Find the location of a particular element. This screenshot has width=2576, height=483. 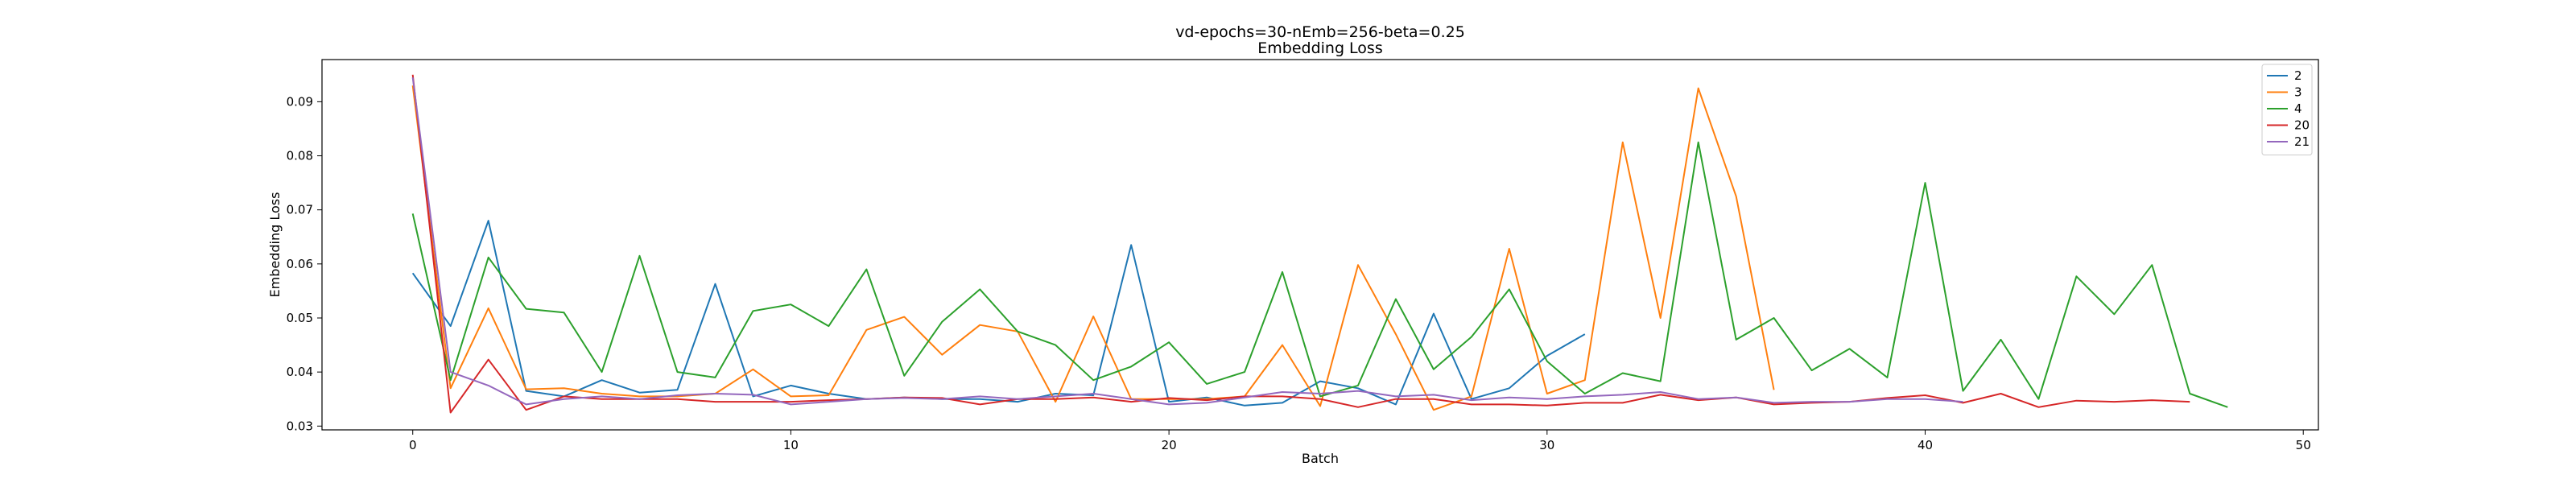

legend-label: 21 is located at coordinates (2302, 141).